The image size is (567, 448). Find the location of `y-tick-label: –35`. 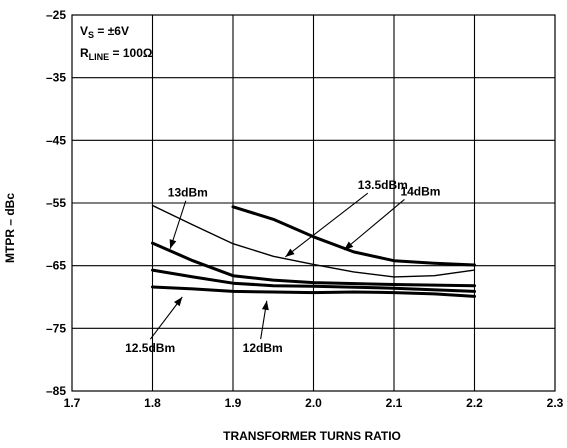

y-tick-label: –35 is located at coordinates (56, 78).